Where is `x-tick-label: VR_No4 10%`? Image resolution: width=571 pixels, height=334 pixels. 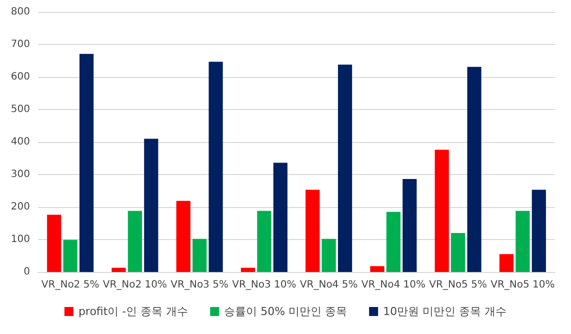
x-tick-label: VR_No4 10% is located at coordinates (393, 285).